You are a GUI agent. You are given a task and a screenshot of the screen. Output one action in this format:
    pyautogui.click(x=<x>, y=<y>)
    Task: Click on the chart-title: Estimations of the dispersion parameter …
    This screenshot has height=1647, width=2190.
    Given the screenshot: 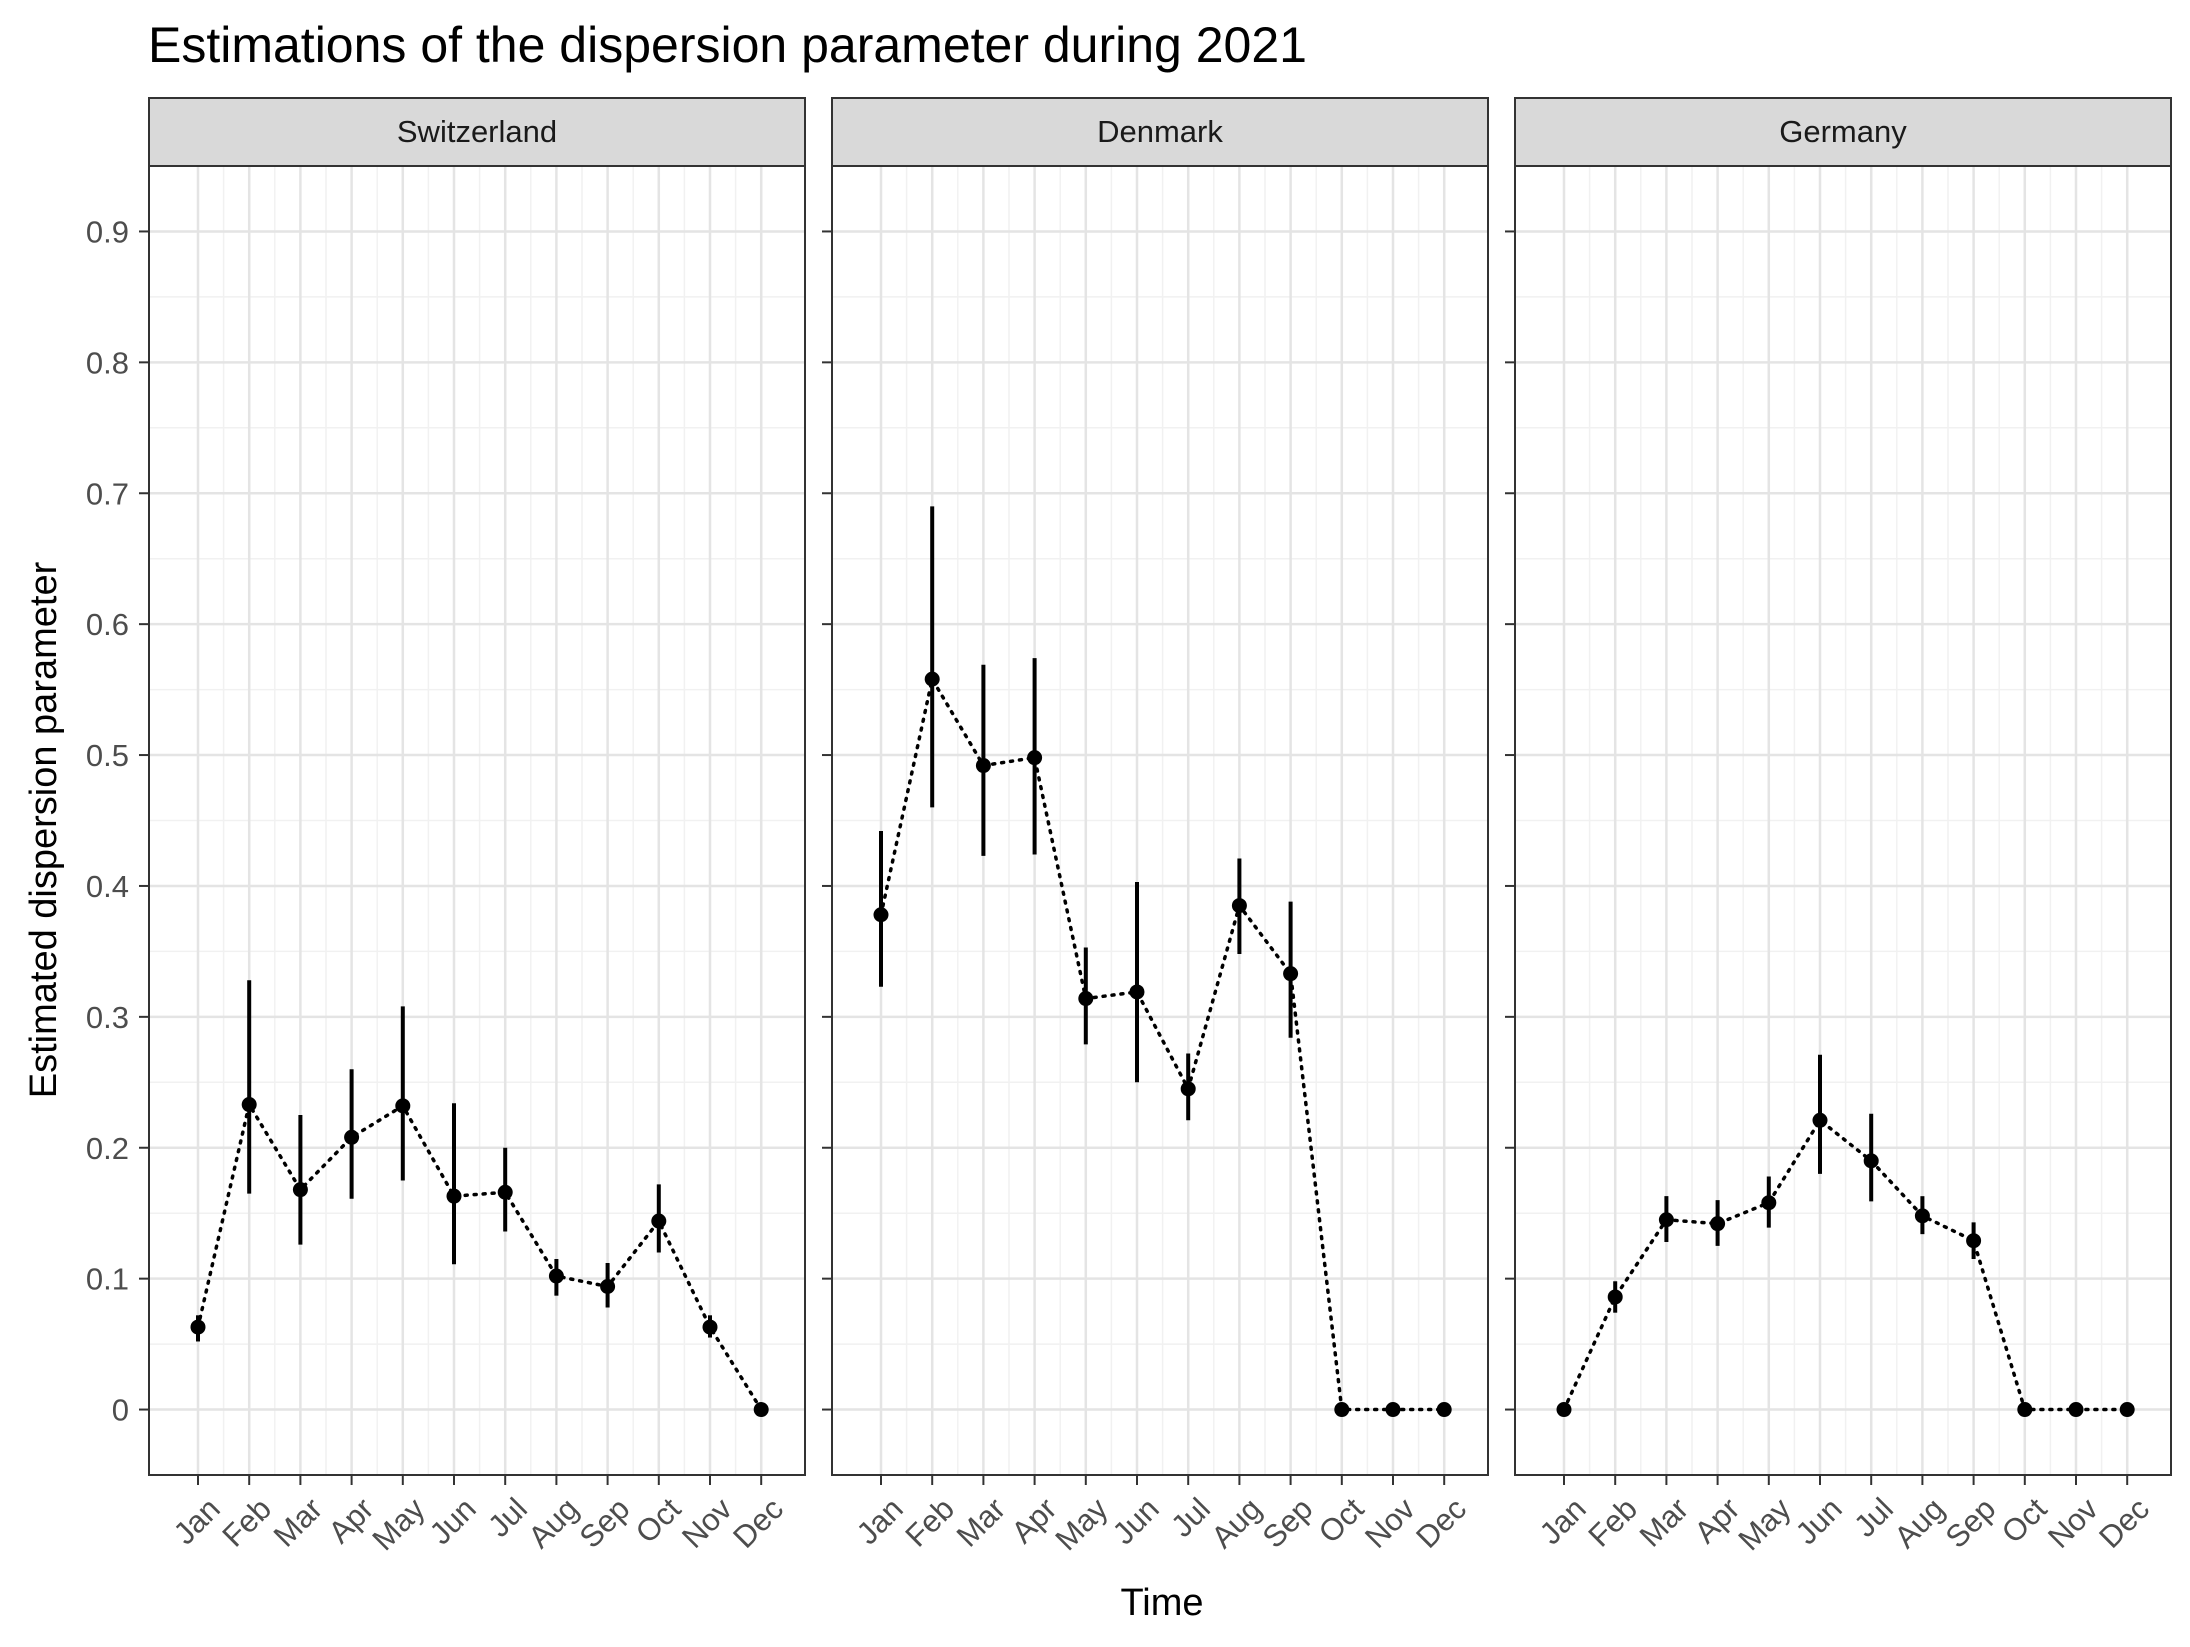 What is the action you would take?
    pyautogui.click(x=727, y=45)
    